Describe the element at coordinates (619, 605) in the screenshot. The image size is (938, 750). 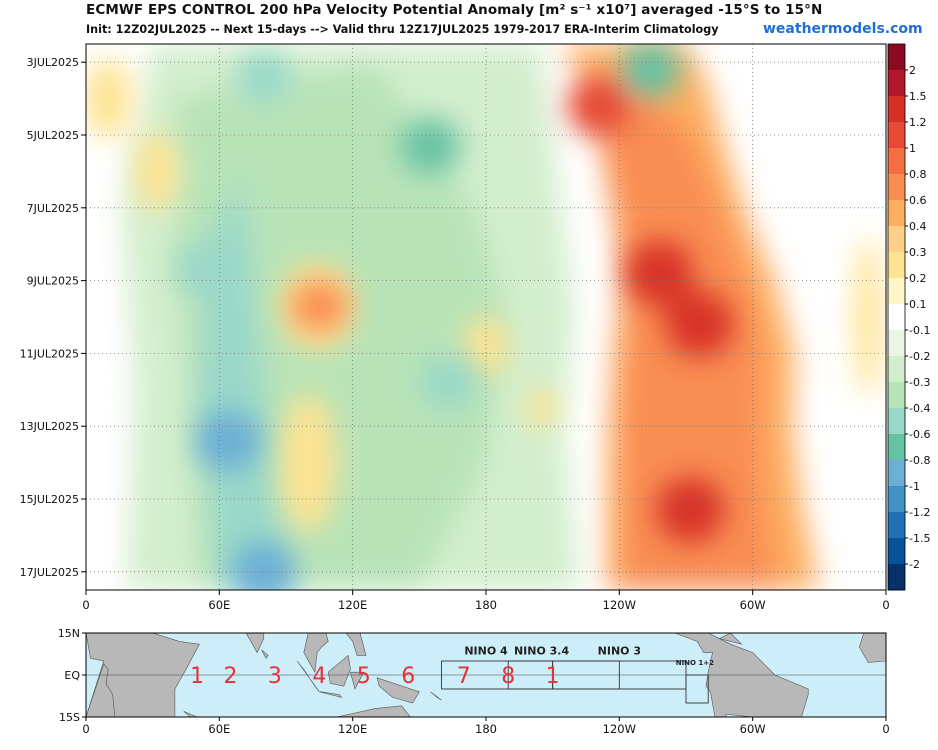
I see `x-tick-label: 120W` at that location.